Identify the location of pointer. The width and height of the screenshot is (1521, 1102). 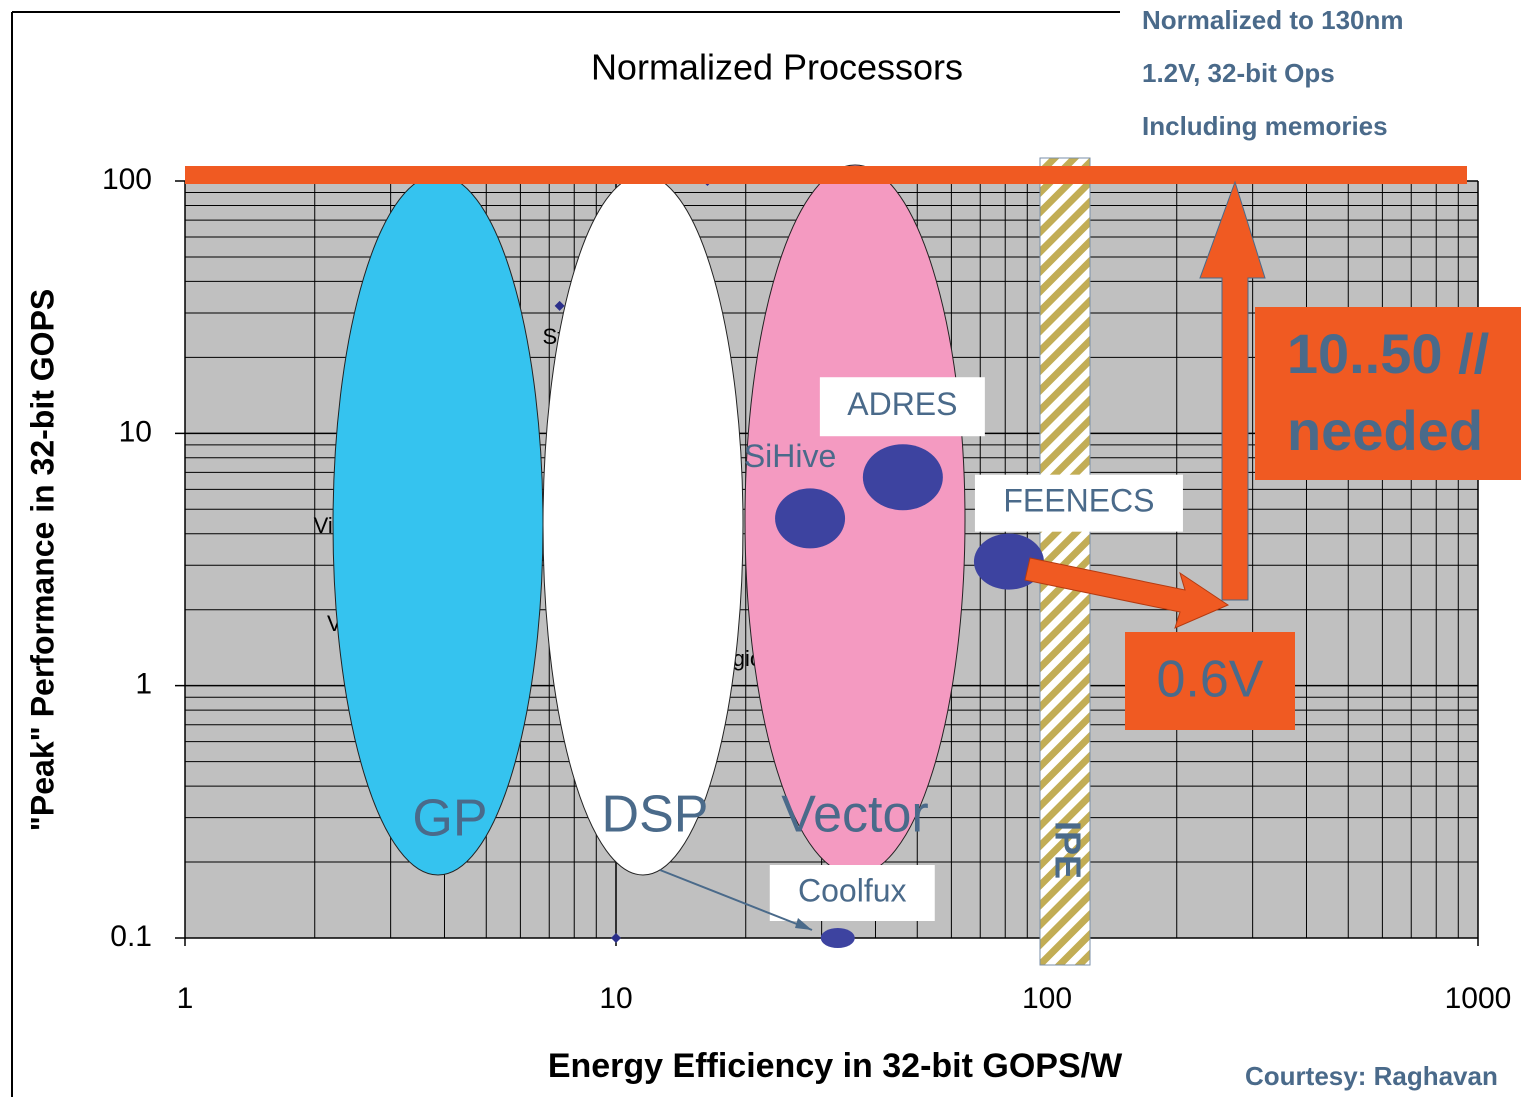
(736, 900).